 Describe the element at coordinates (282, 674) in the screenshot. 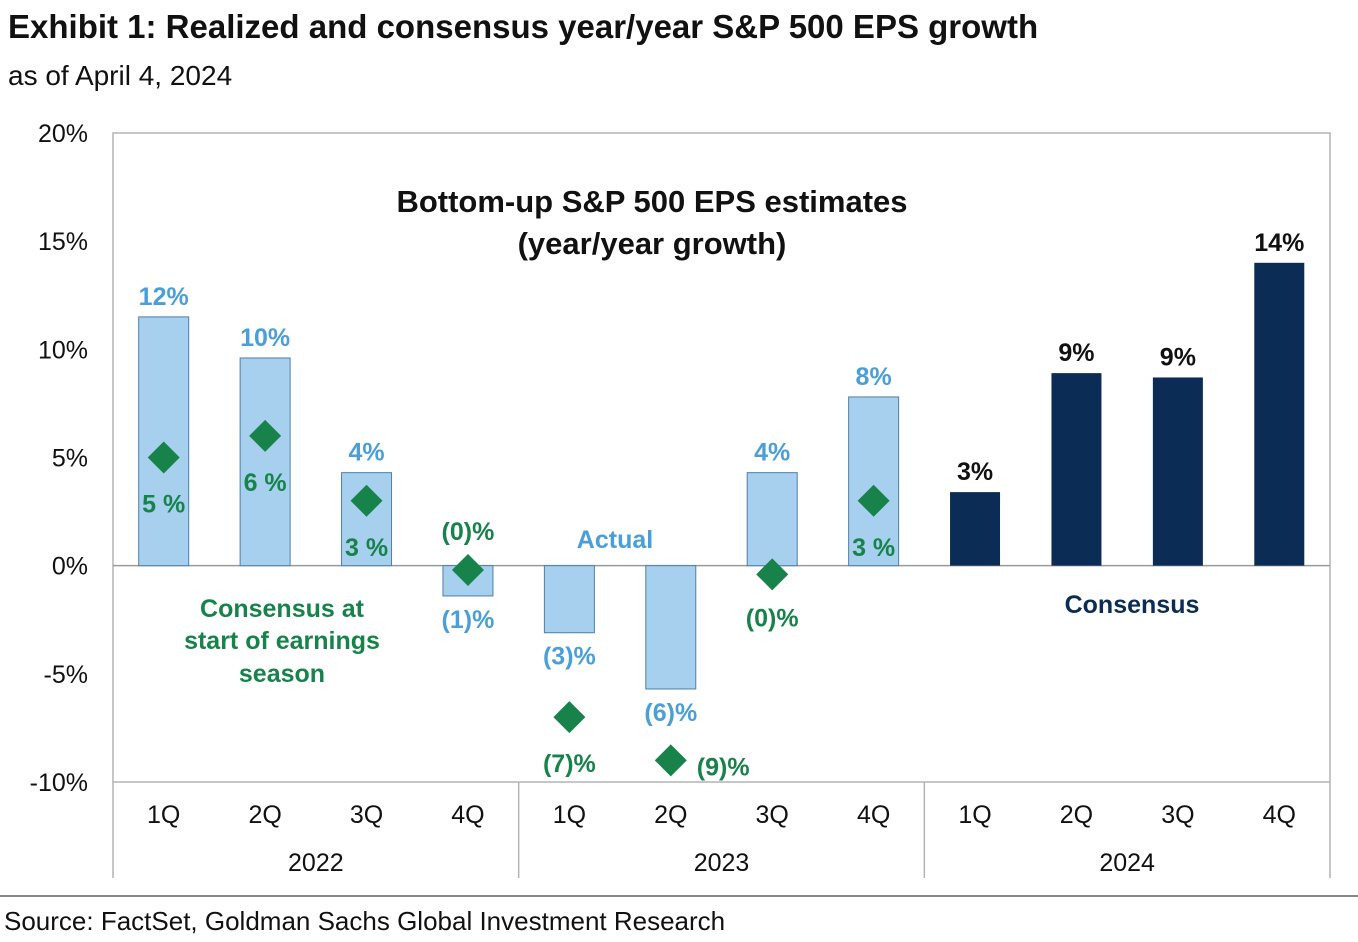

I see `annotation-start-line3: season` at that location.